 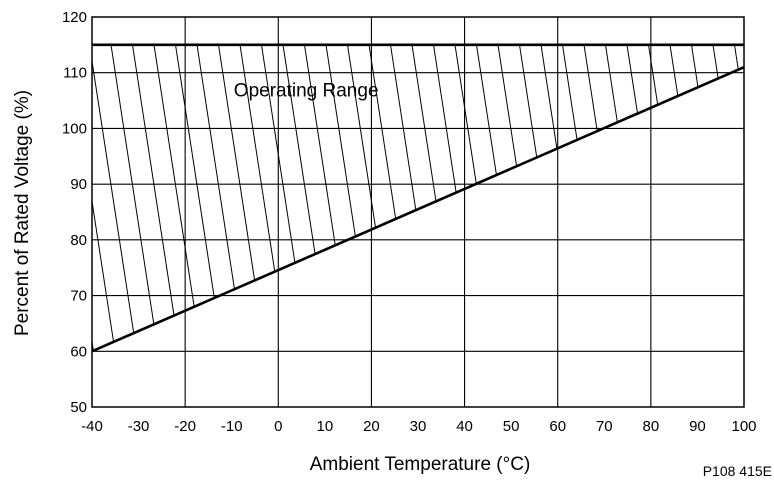 What do you see at coordinates (78, 407) in the screenshot?
I see `y-tick-label: 50` at bounding box center [78, 407].